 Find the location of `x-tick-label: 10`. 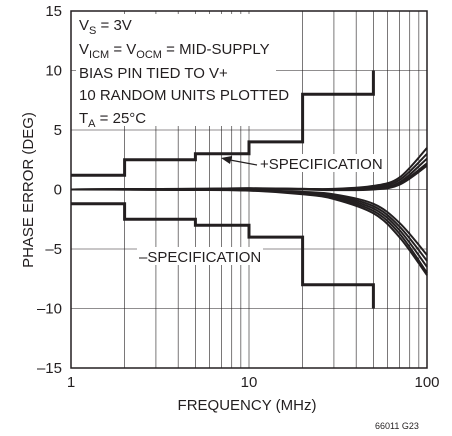

x-tick-label: 10 is located at coordinates (249, 382).